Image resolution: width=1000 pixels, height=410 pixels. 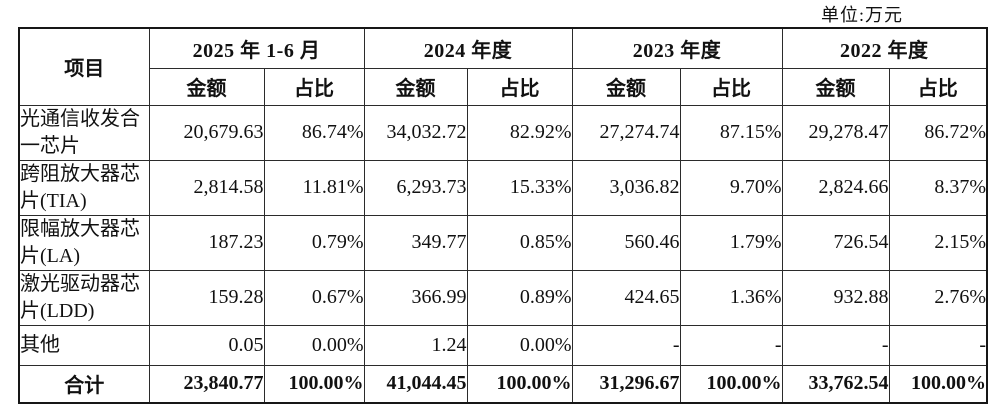 What do you see at coordinates (206, 132) in the screenshot?
I see `amount-cell: 20,679.63` at bounding box center [206, 132].